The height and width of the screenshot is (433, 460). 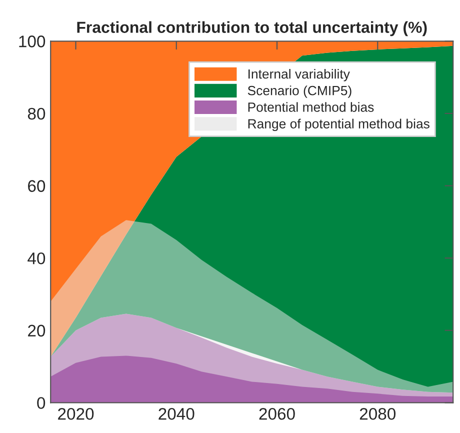 What do you see at coordinates (37, 186) in the screenshot?
I see `y-tick-label: 60` at bounding box center [37, 186].